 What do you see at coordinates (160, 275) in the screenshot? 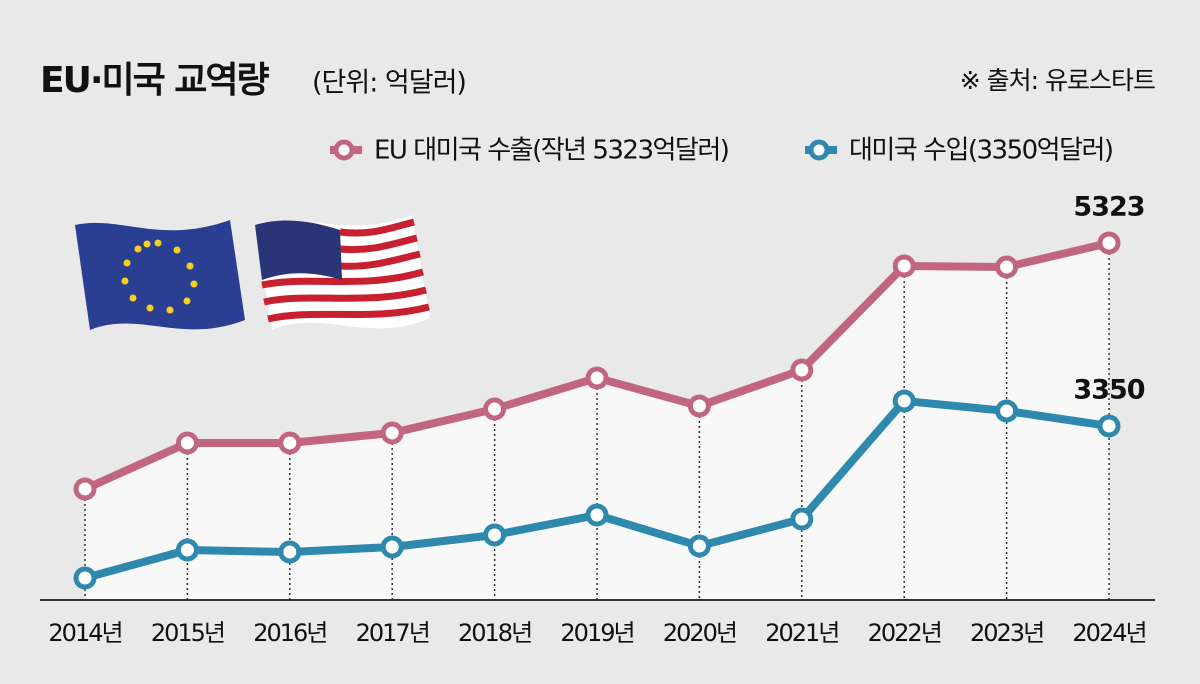
I see `eu-flag` at bounding box center [160, 275].